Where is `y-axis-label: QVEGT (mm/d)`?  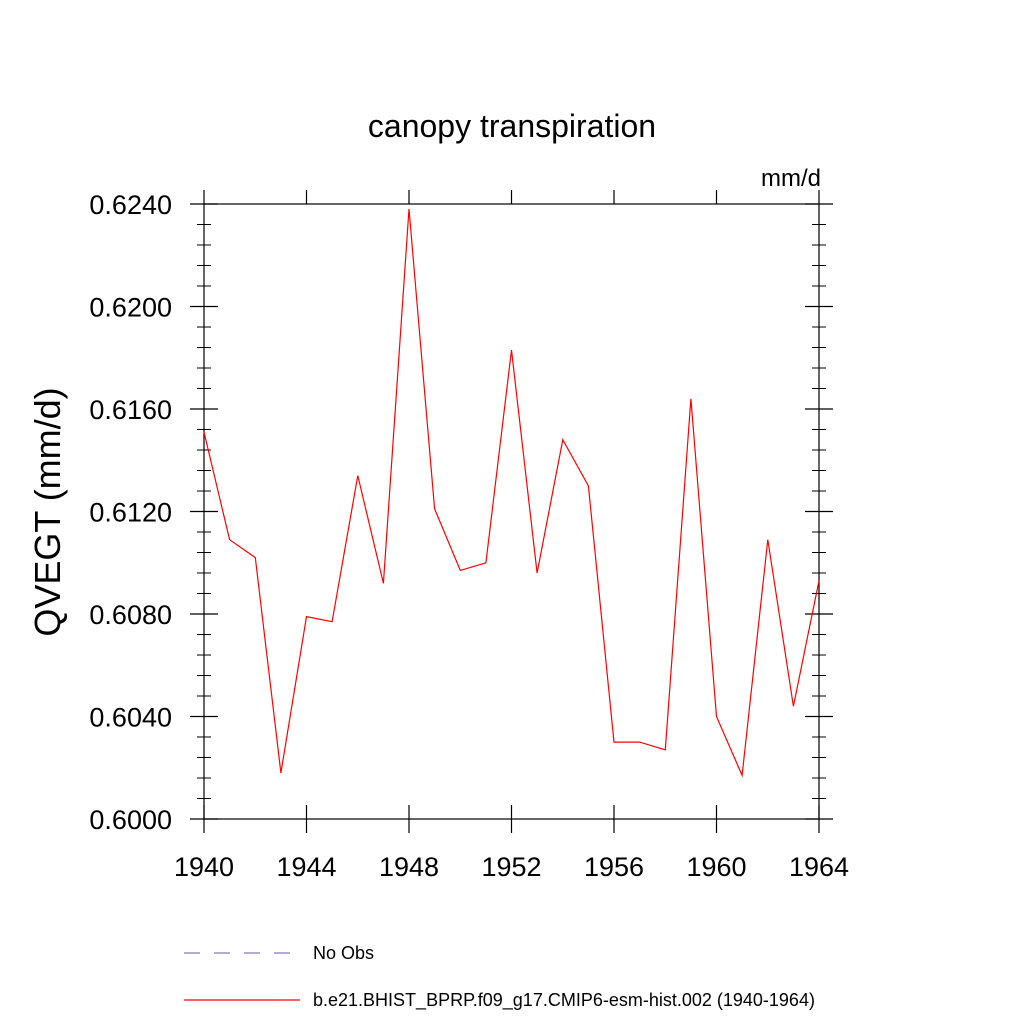
y-axis-label: QVEGT (mm/d) is located at coordinates (47, 511).